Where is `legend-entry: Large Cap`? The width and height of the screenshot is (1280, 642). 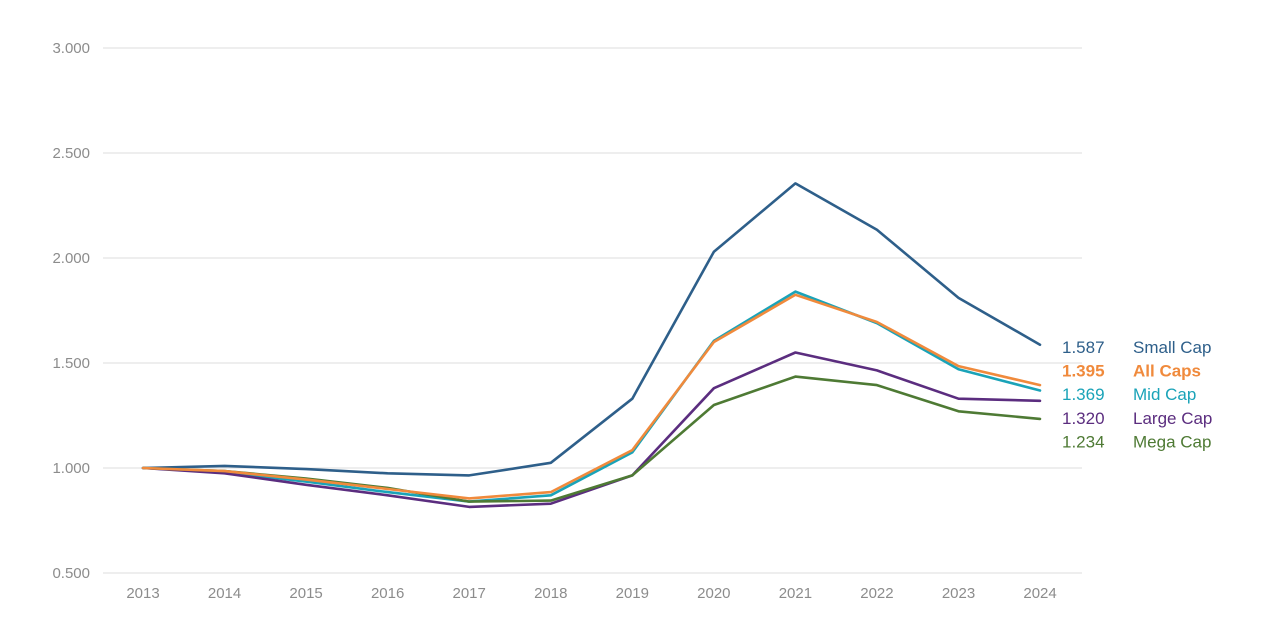 legend-entry: Large Cap is located at coordinates (1172, 418).